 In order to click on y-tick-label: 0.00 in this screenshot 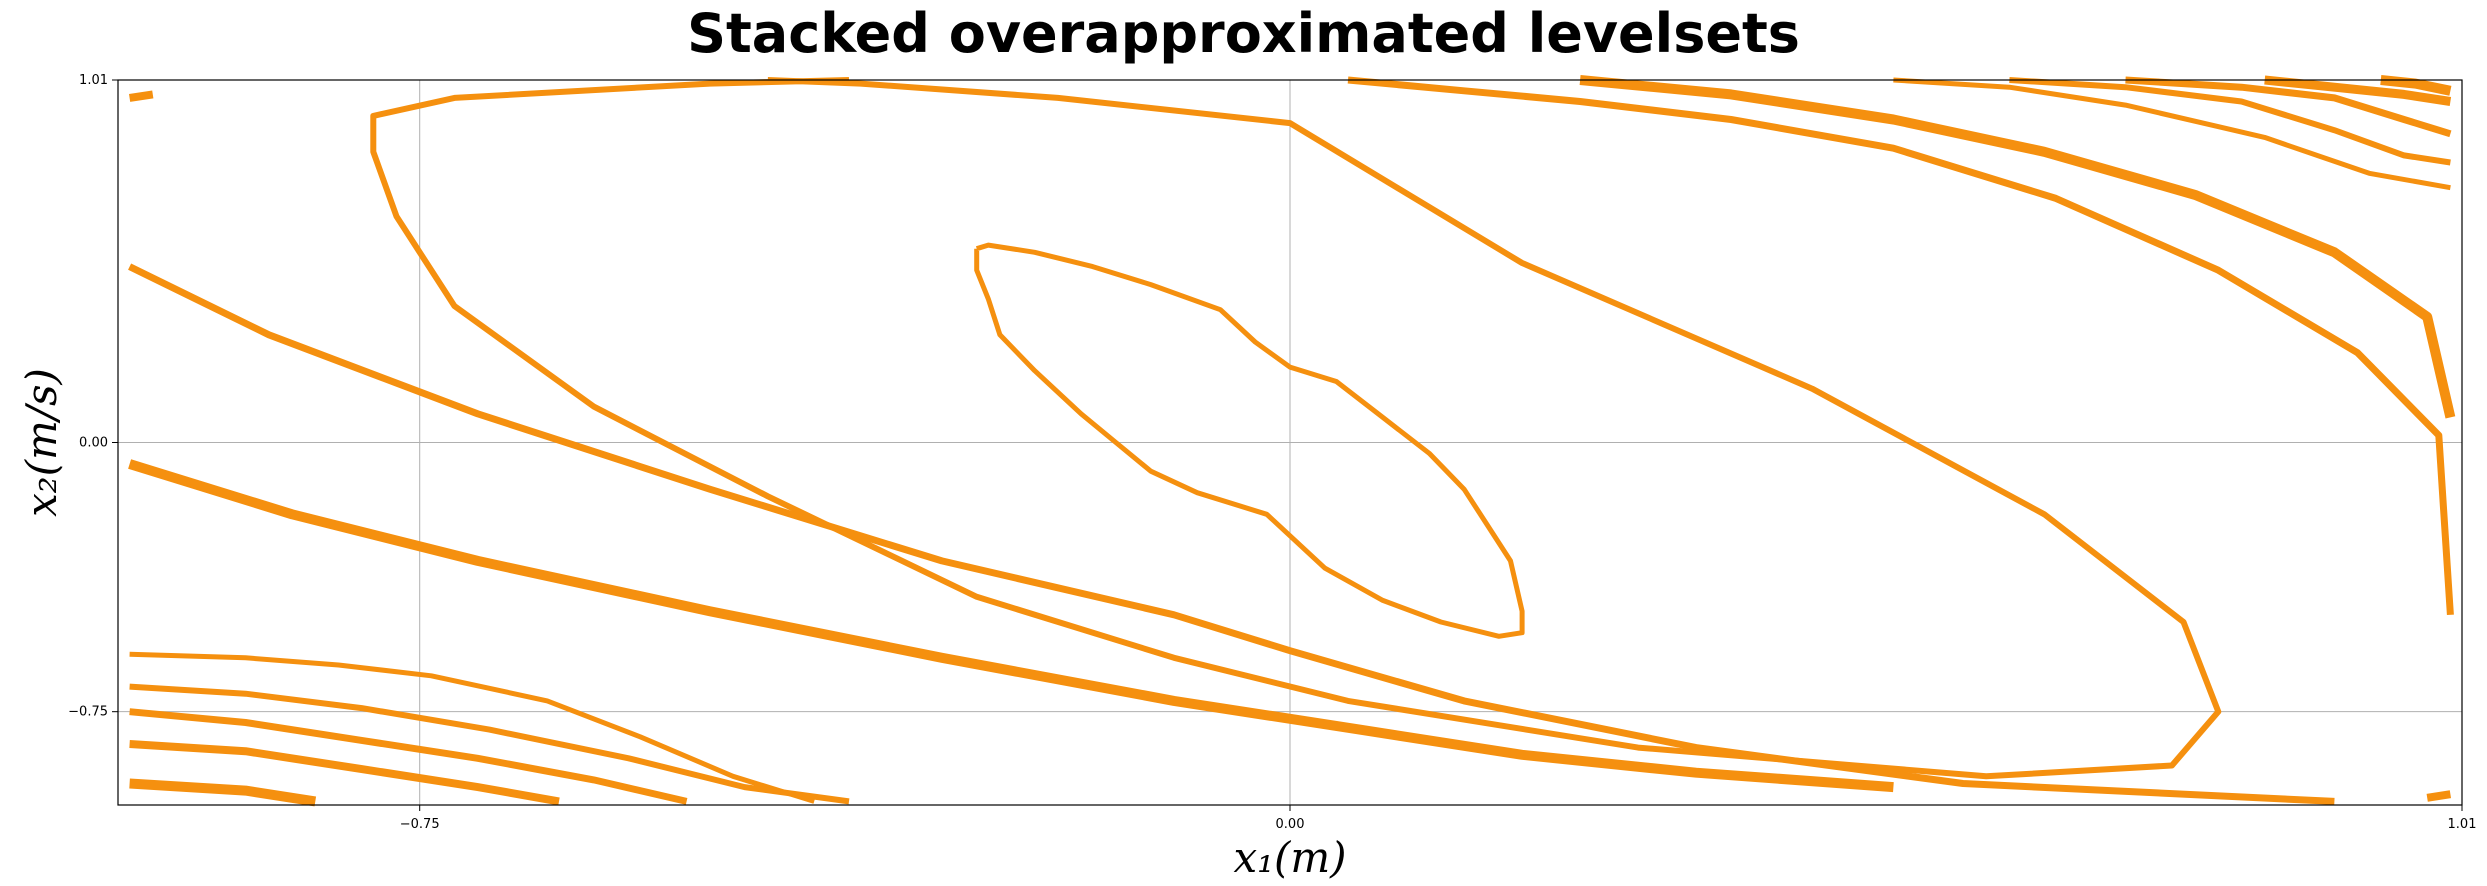, I will do `click(93, 443)`.